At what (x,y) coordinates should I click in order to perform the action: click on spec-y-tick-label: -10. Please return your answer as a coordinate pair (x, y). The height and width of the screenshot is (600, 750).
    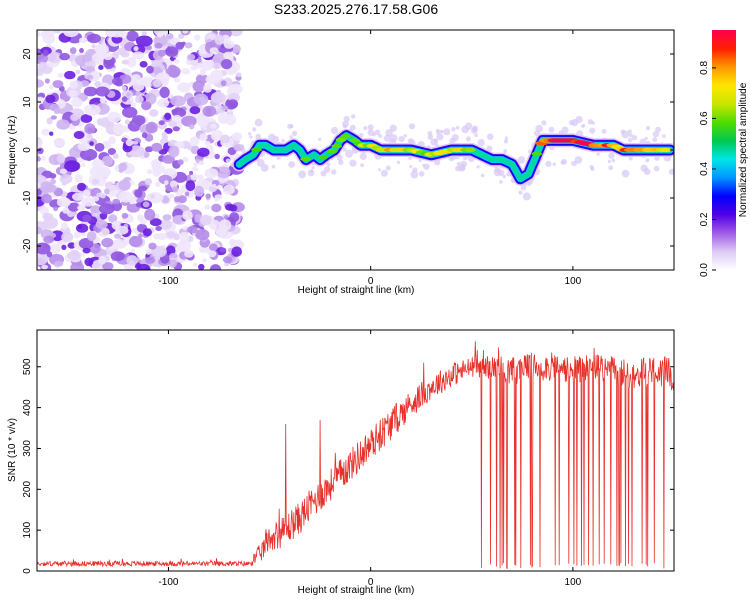
    Looking at the image, I should click on (27, 197).